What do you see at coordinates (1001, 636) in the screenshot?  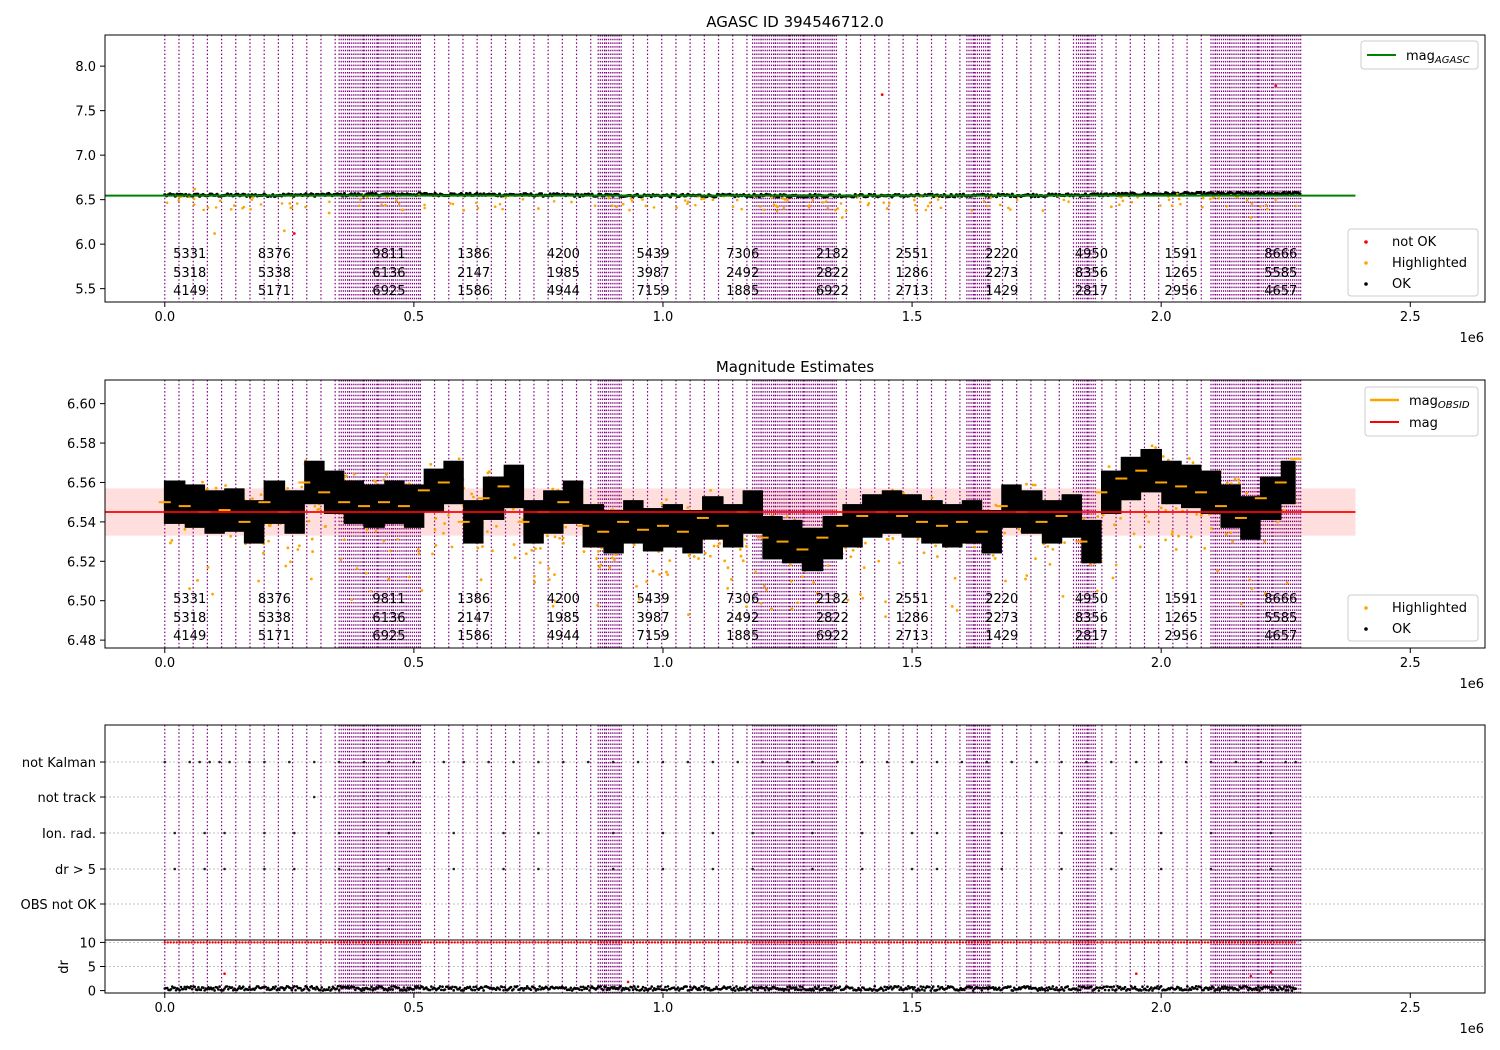 I see `obsid-label: 1429` at bounding box center [1001, 636].